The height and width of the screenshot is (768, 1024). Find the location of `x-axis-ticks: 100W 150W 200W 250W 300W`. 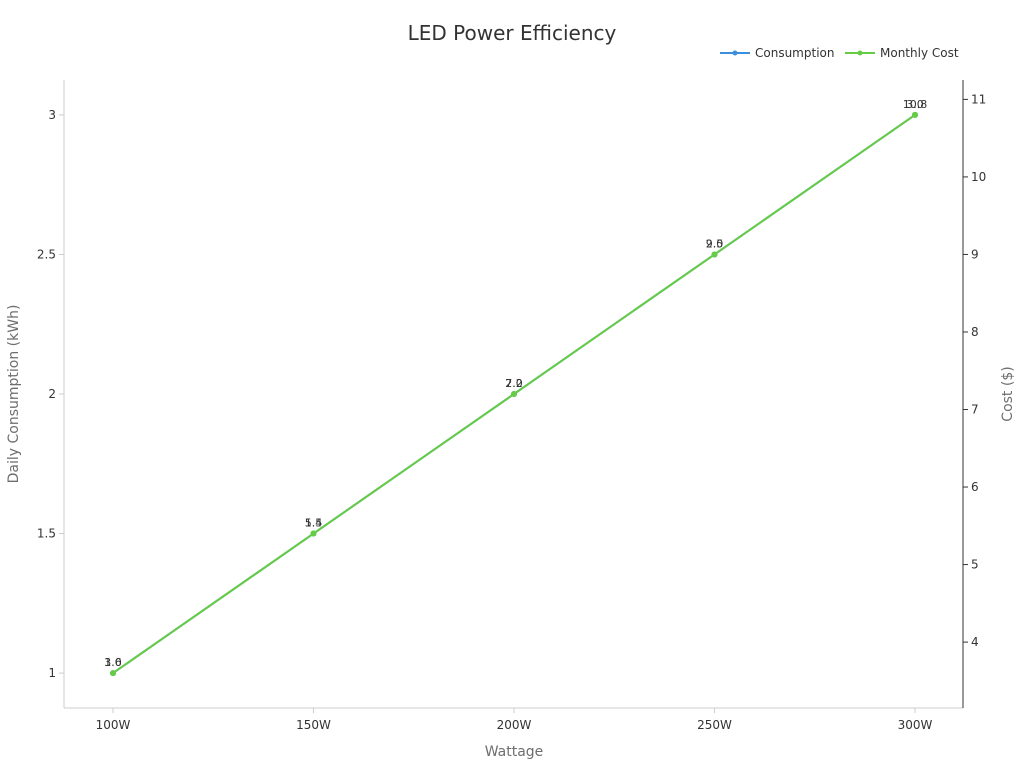

x-axis-ticks: 100W 150W 200W 250W 300W is located at coordinates (514, 720).